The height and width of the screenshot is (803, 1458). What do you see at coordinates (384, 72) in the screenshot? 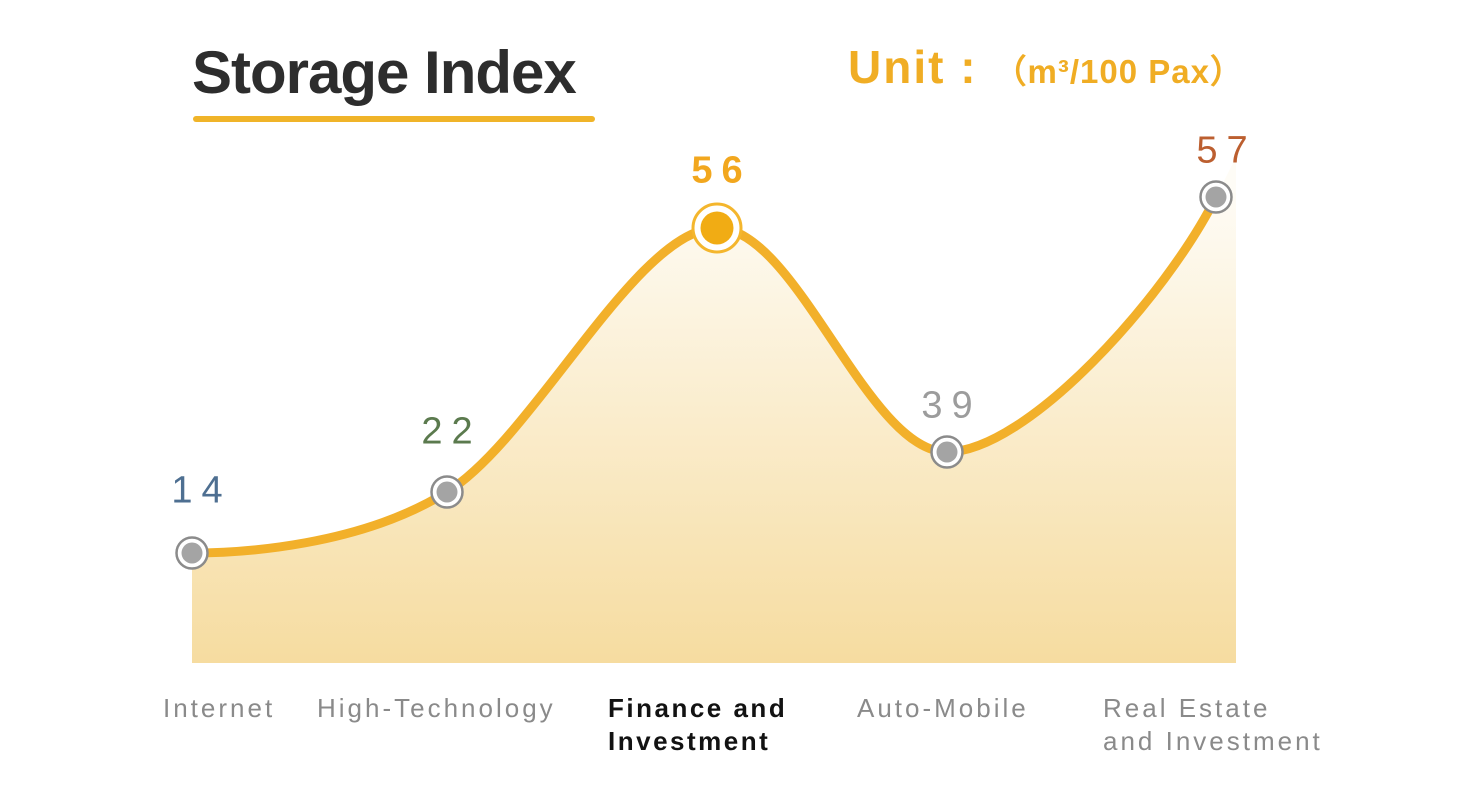
I see `page-title: Storage Index` at bounding box center [384, 72].